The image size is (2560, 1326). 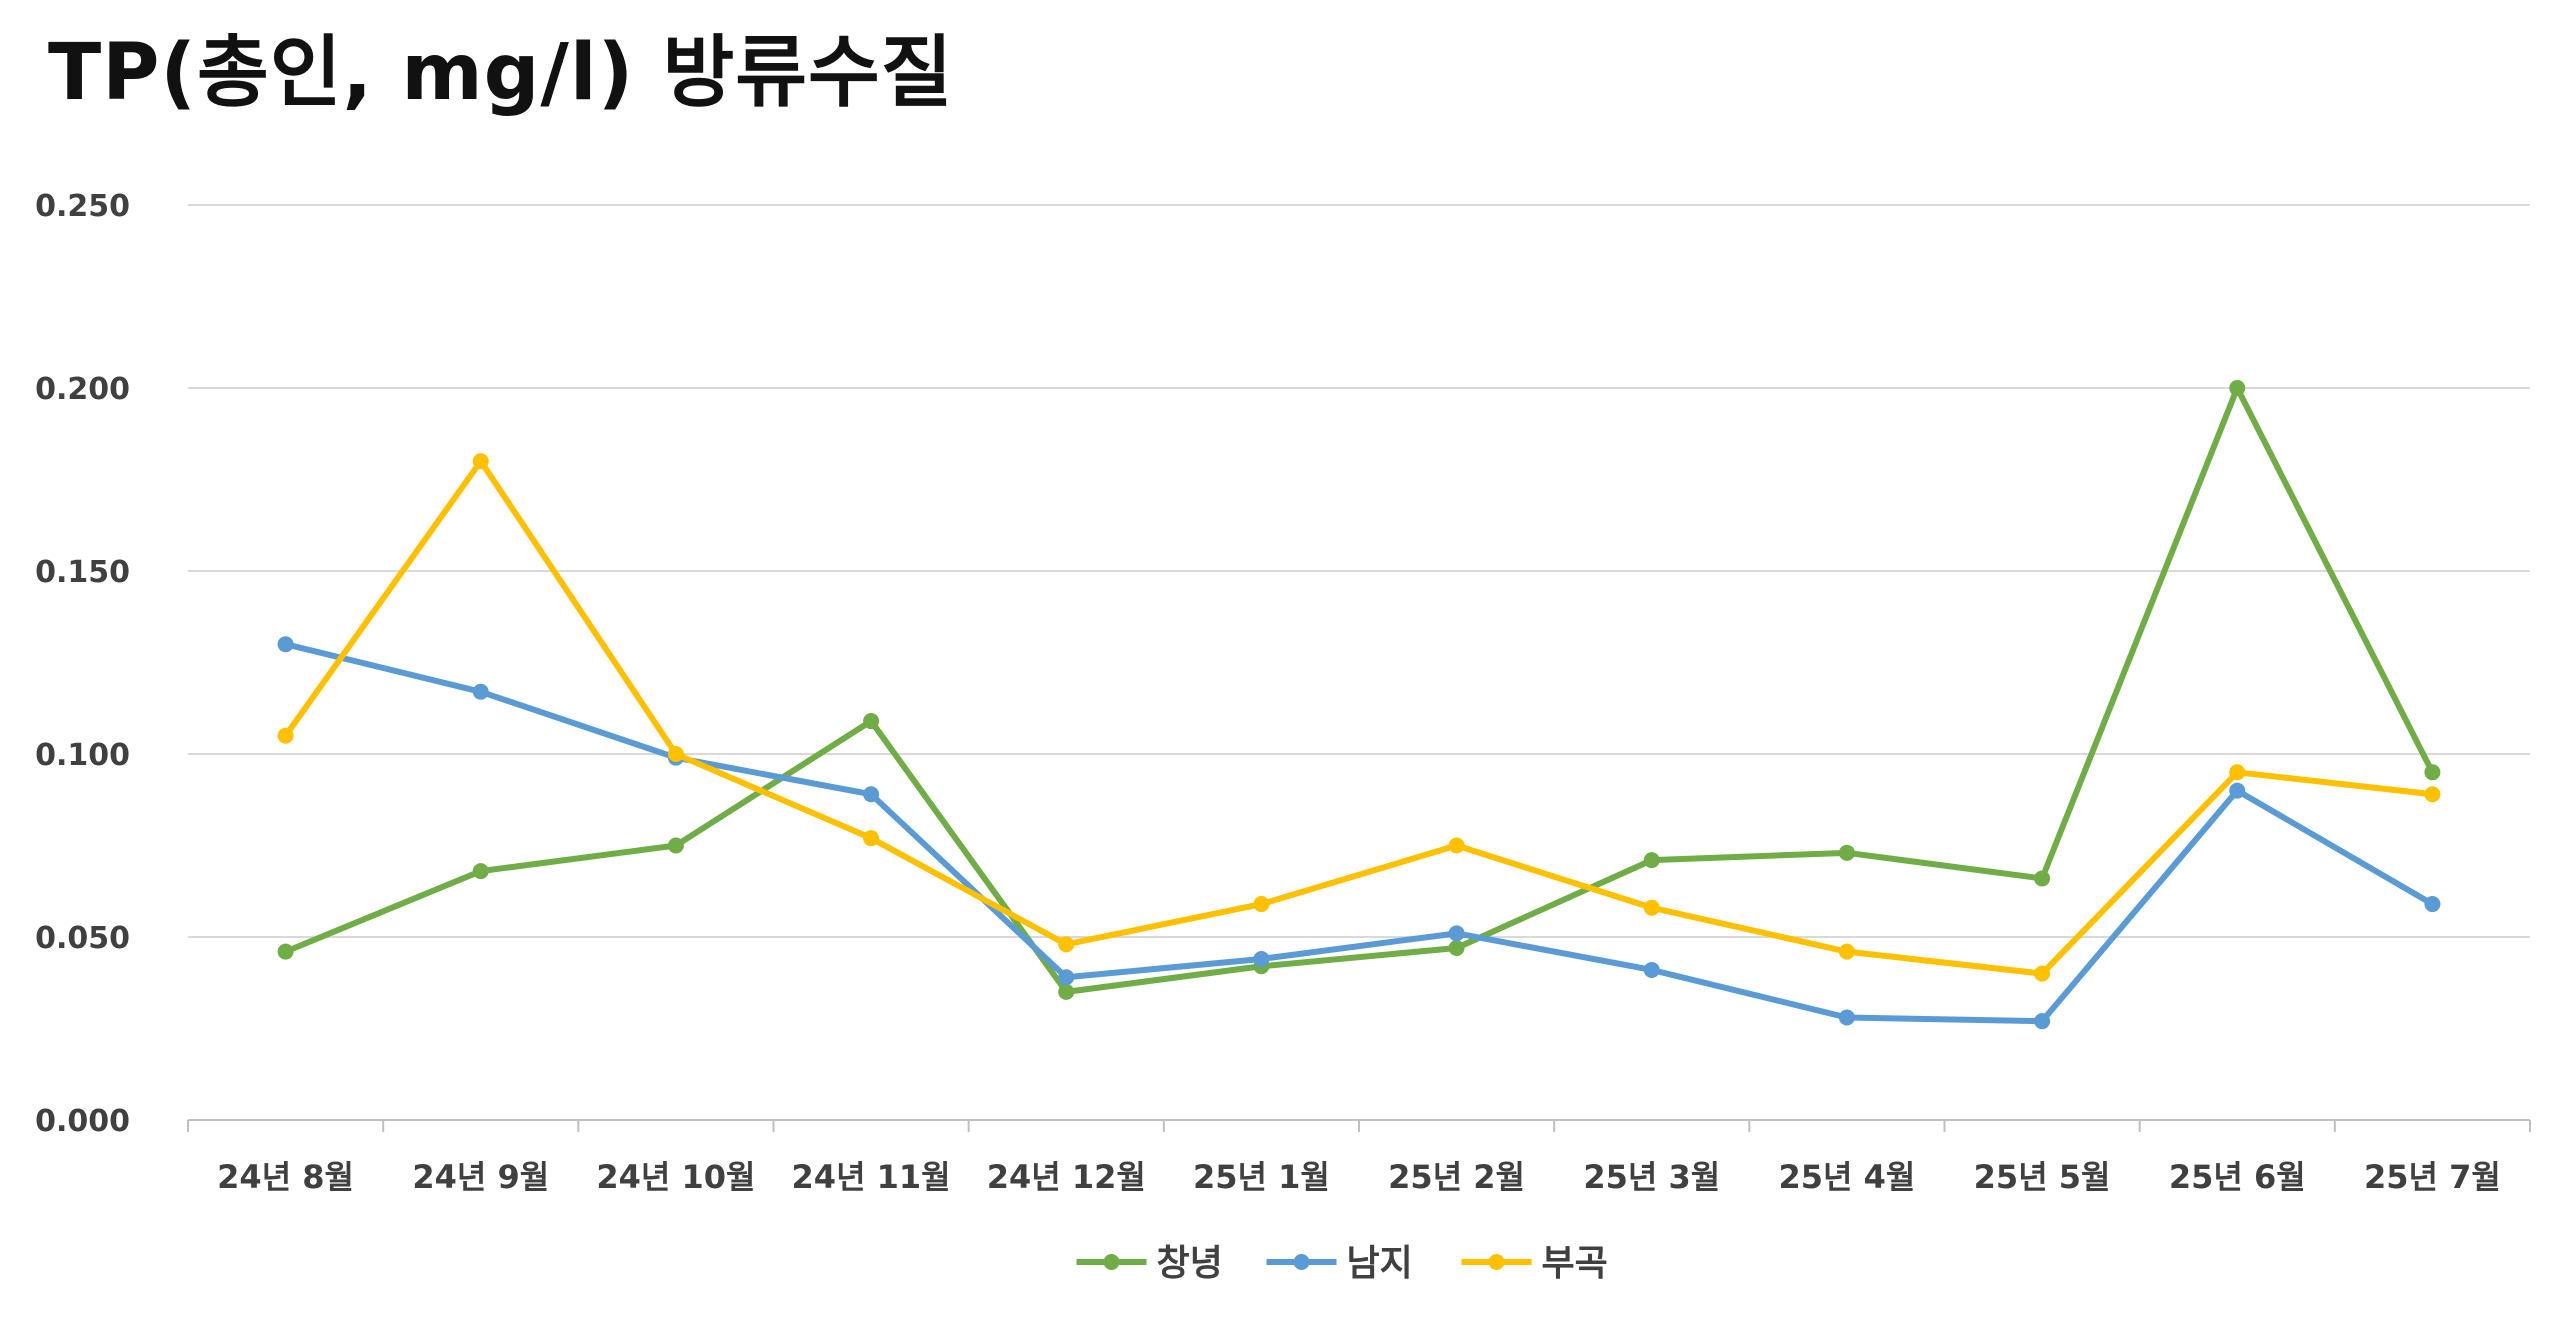 I want to click on y-axis-ticks: 0.000 0.050 0.100 0.150 0.200 0.250, so click(x=82, y=664).